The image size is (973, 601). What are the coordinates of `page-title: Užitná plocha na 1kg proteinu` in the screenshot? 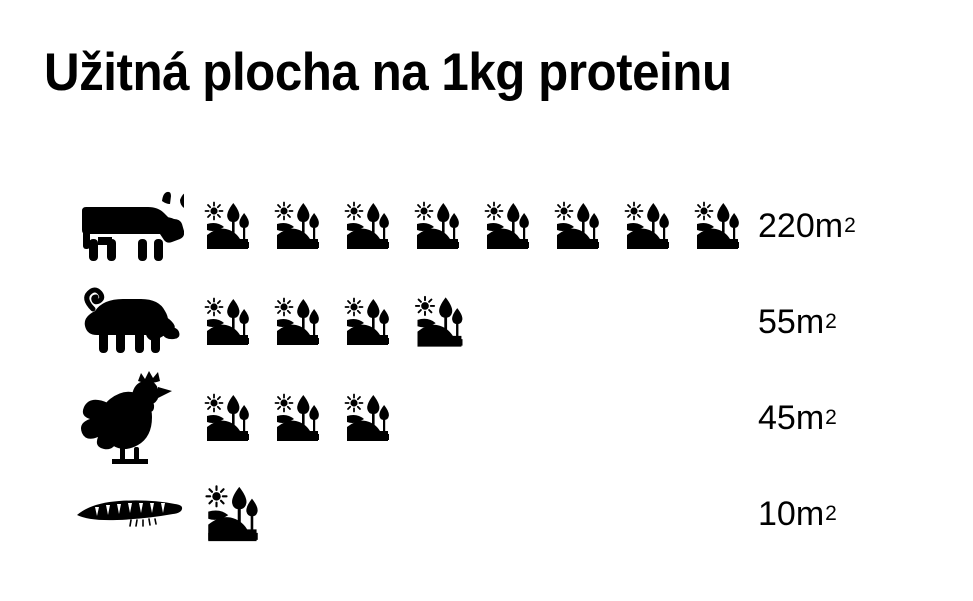 It's located at (388, 72).